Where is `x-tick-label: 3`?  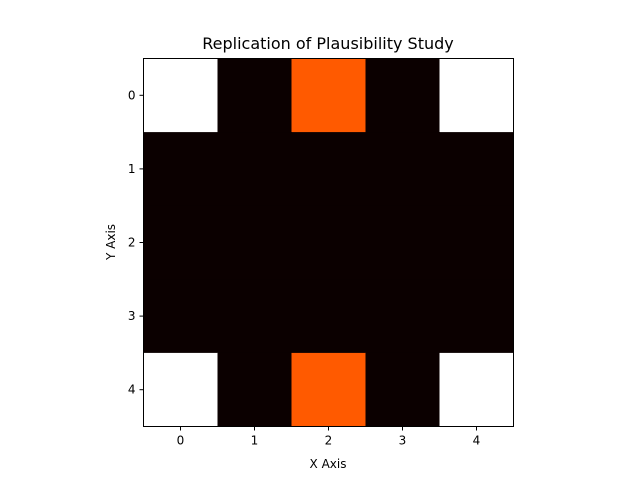 x-tick-label: 3 is located at coordinates (403, 441).